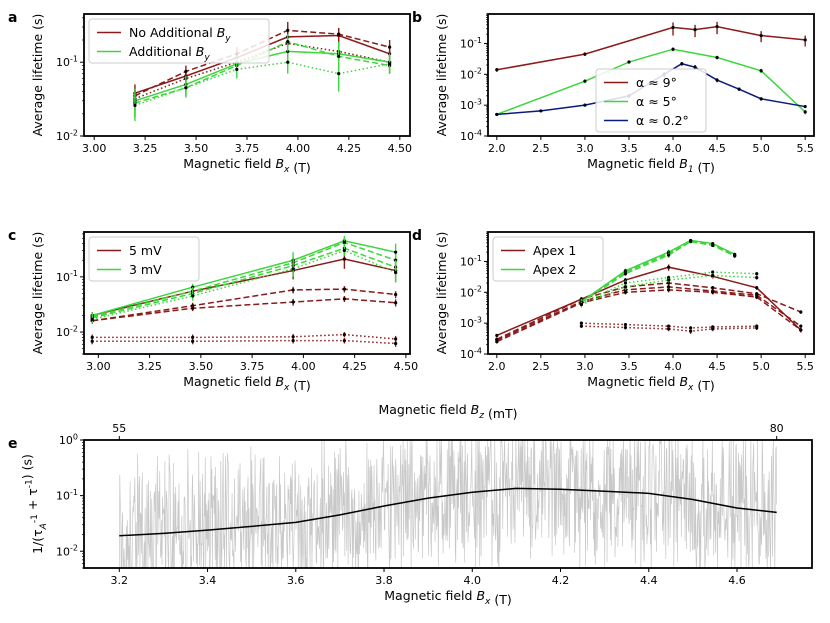  I want to click on x-tick-label: 3.00, so click(94, 148).